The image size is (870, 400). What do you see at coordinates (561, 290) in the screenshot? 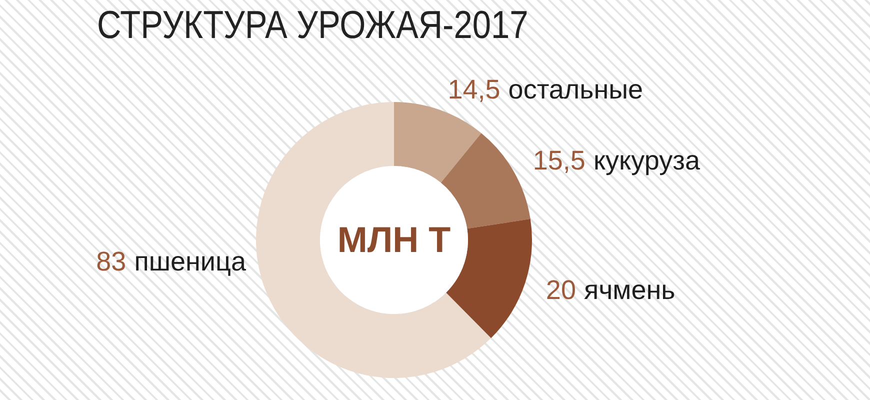
I see `data-label: 20` at bounding box center [561, 290].